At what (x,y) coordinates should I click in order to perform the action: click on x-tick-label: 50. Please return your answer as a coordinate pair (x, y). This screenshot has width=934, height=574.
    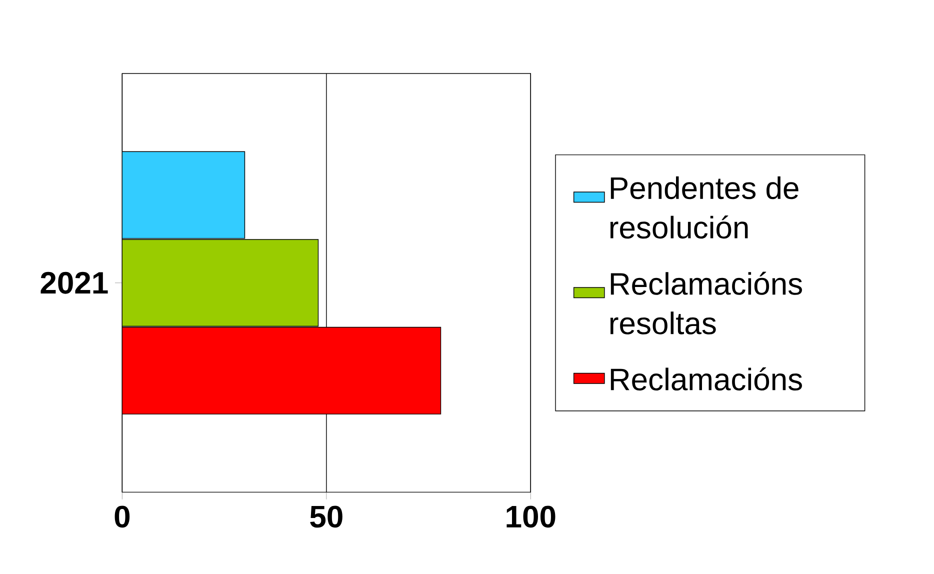
    Looking at the image, I should click on (326, 517).